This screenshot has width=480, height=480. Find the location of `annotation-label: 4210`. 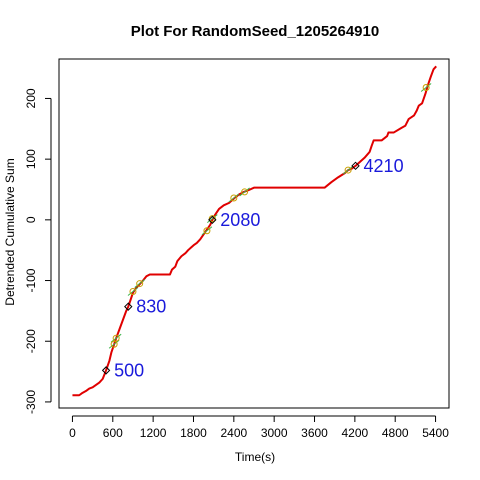

annotation-label: 4210 is located at coordinates (384, 166).